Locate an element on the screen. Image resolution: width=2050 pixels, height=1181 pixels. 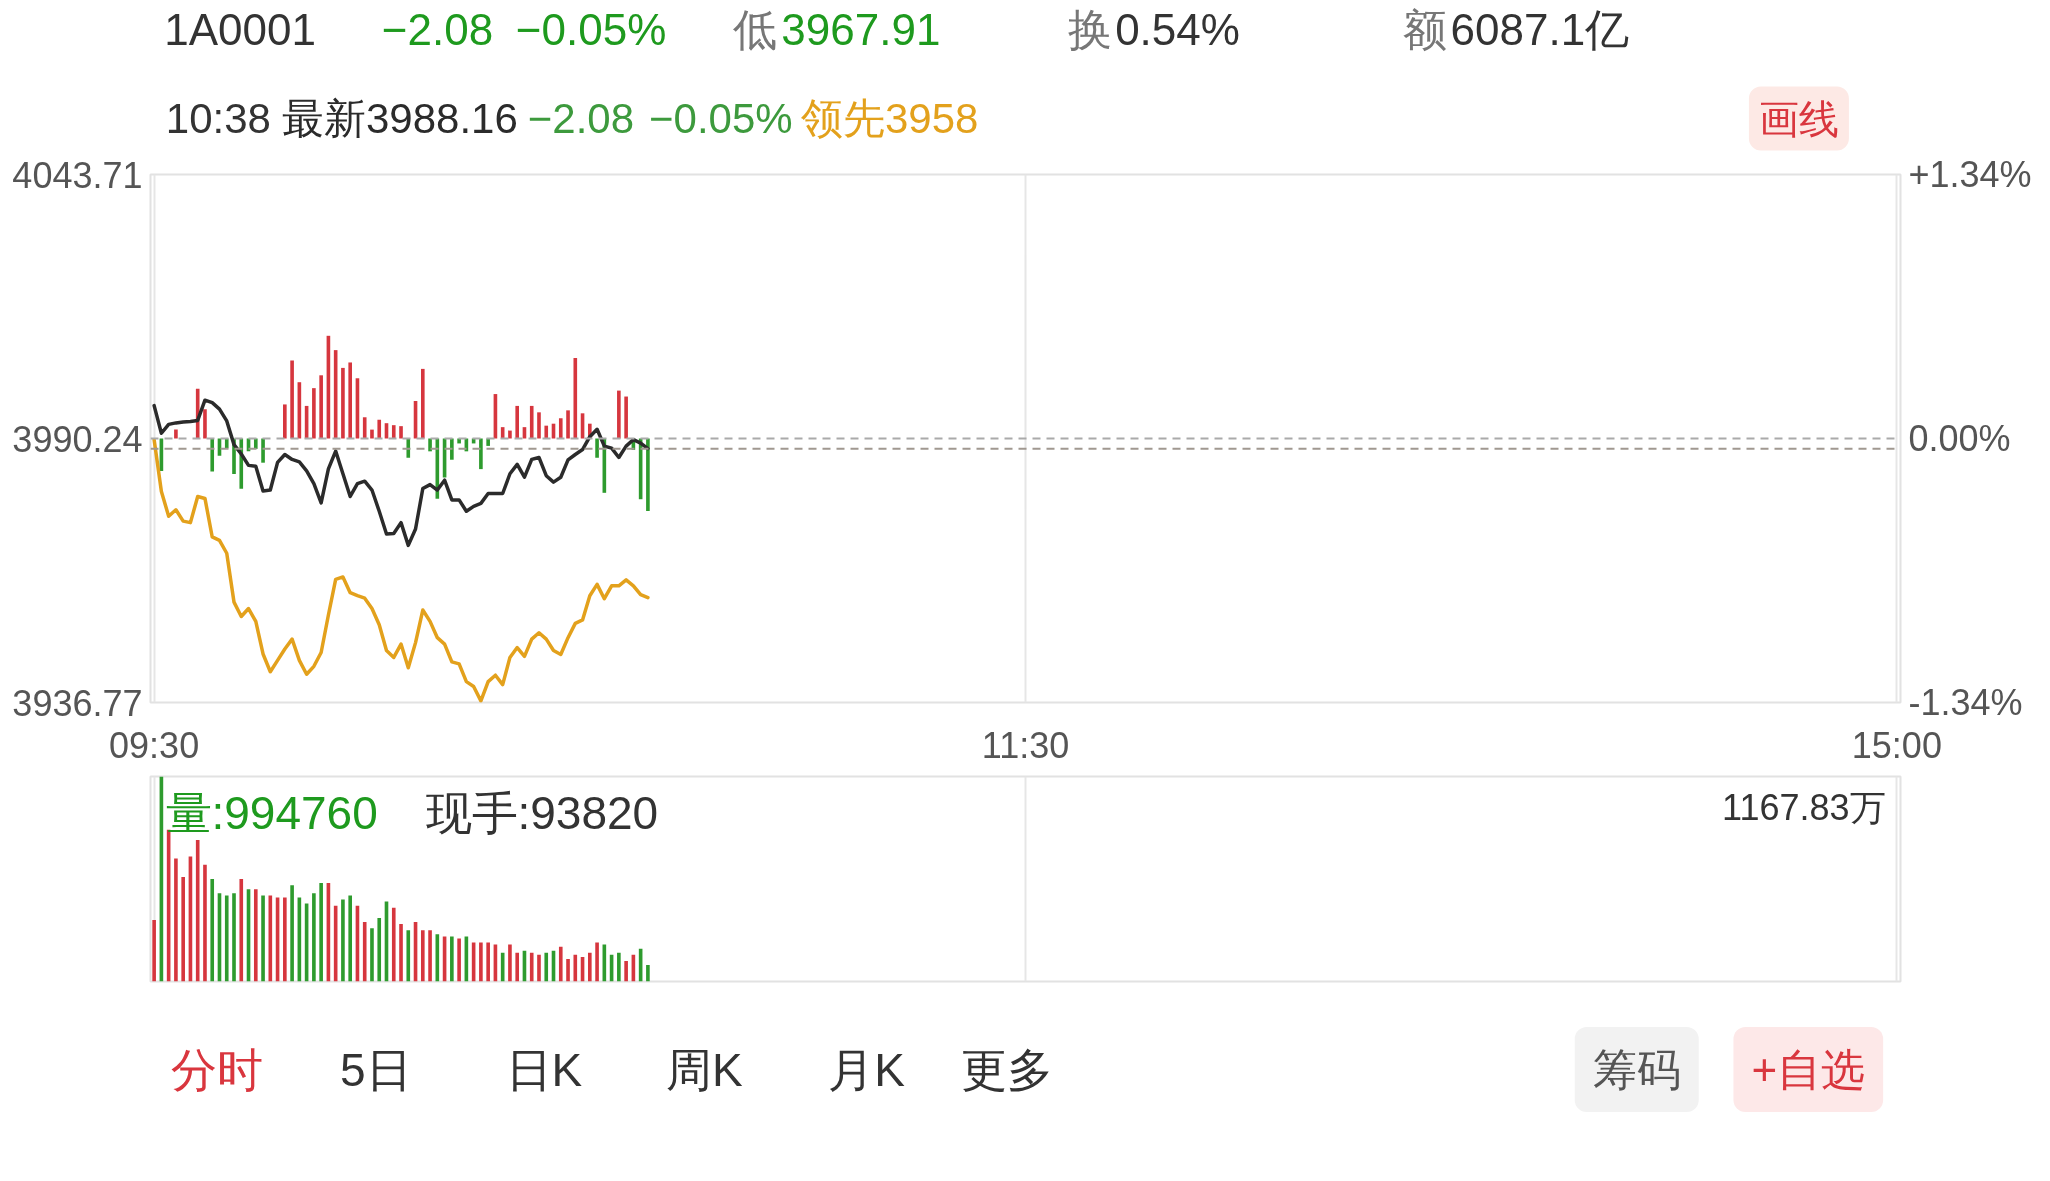
y2-tick-label: +1.34% is located at coordinates (1970, 174).